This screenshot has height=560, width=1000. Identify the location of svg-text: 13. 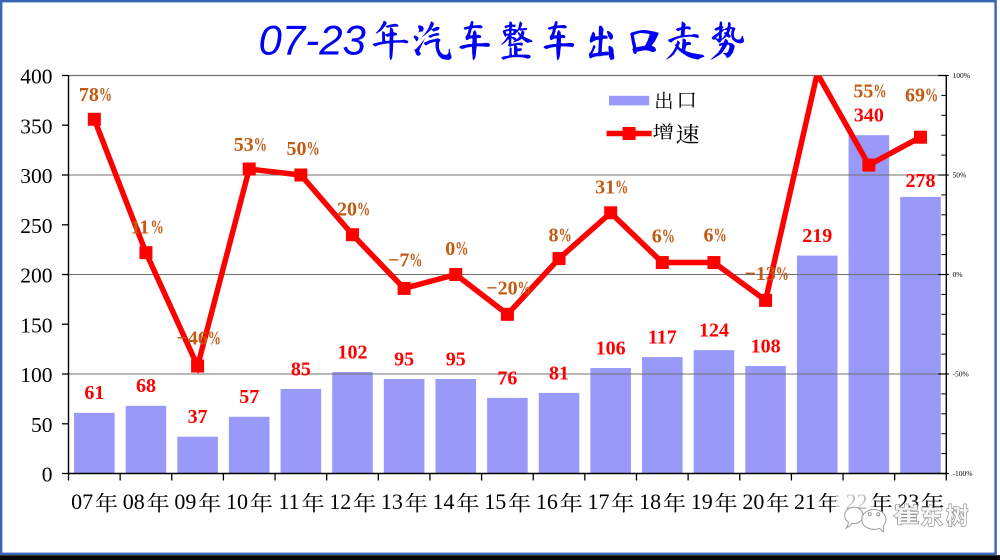
(392, 501).